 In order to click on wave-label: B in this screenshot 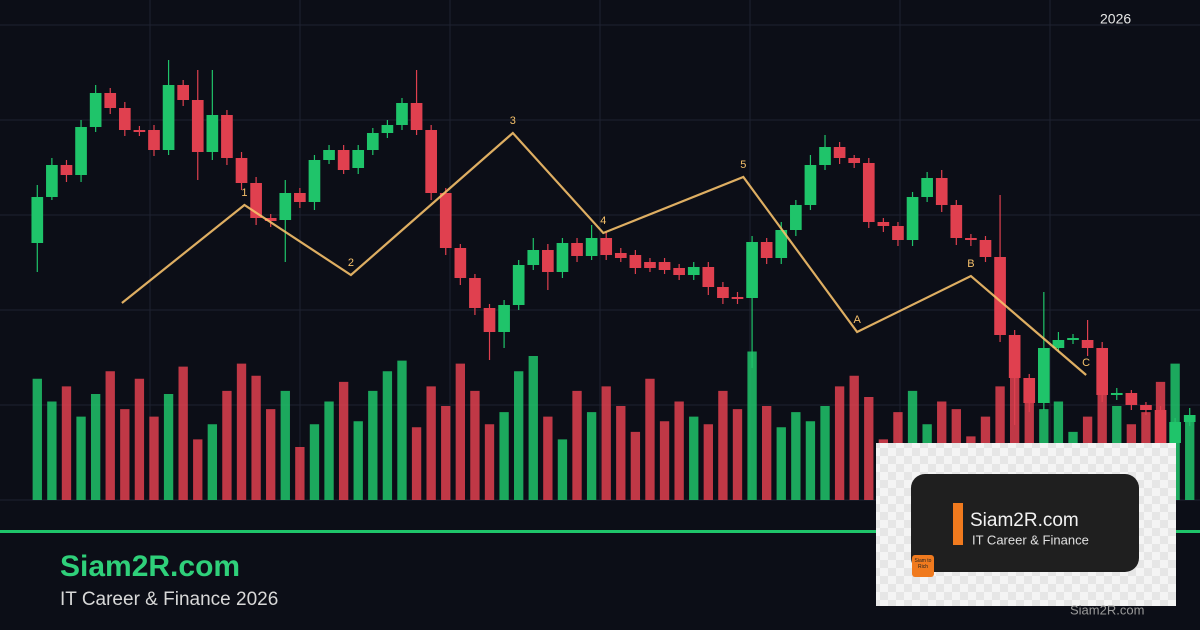, I will do `click(970, 264)`.